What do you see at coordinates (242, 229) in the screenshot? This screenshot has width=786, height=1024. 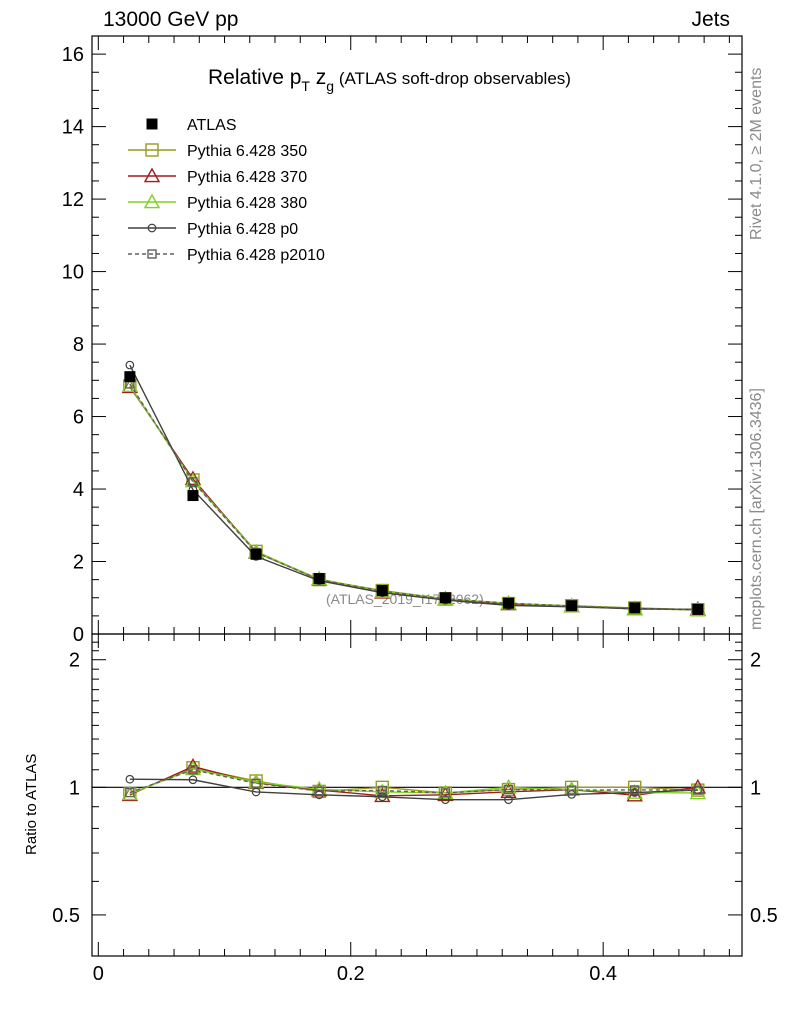 I see `legend-label: Pythia 6.428 p0` at bounding box center [242, 229].